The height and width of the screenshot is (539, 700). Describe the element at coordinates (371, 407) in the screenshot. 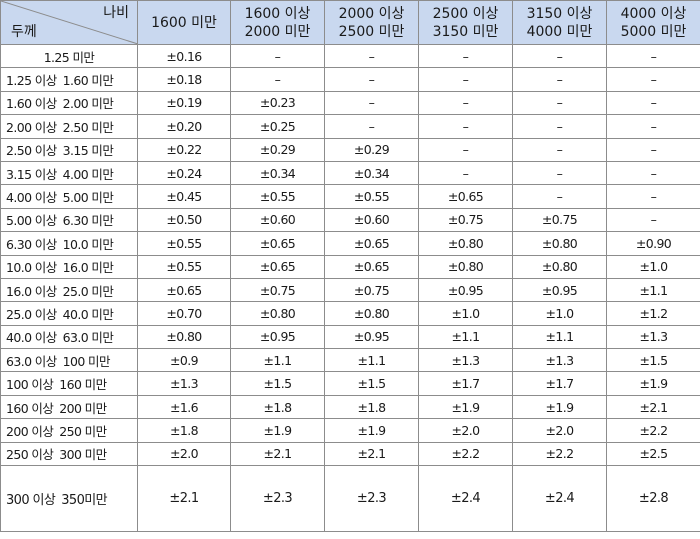

I see `tolerance-cell: ±1.8` at that location.